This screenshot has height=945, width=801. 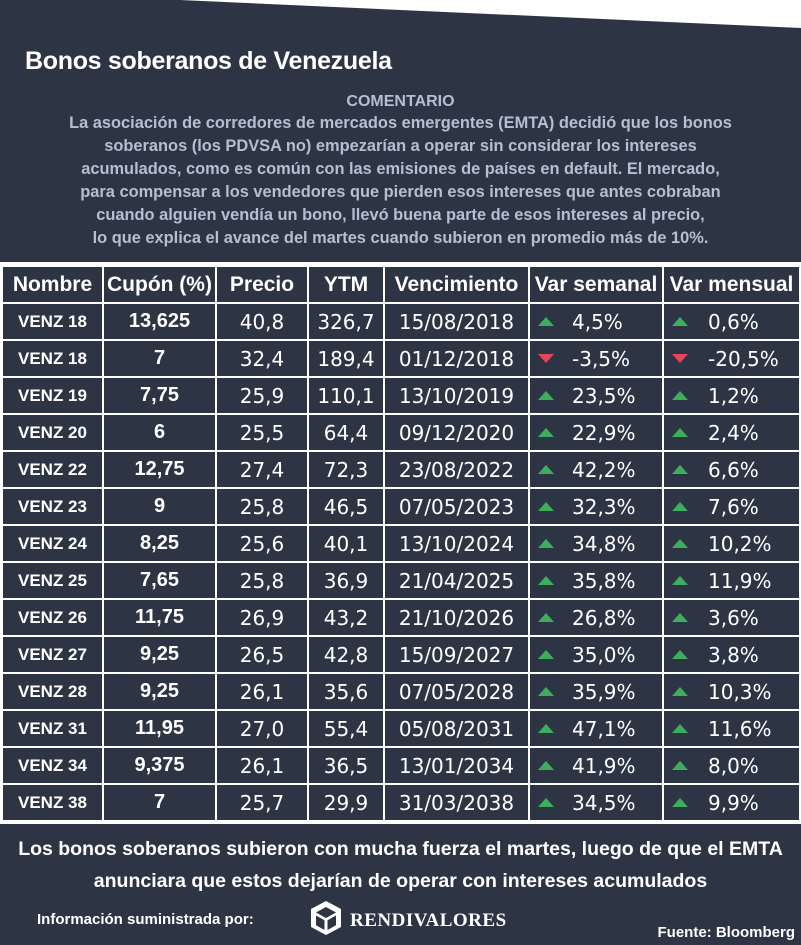 I want to click on row-coupon: 9, so click(x=160, y=507).